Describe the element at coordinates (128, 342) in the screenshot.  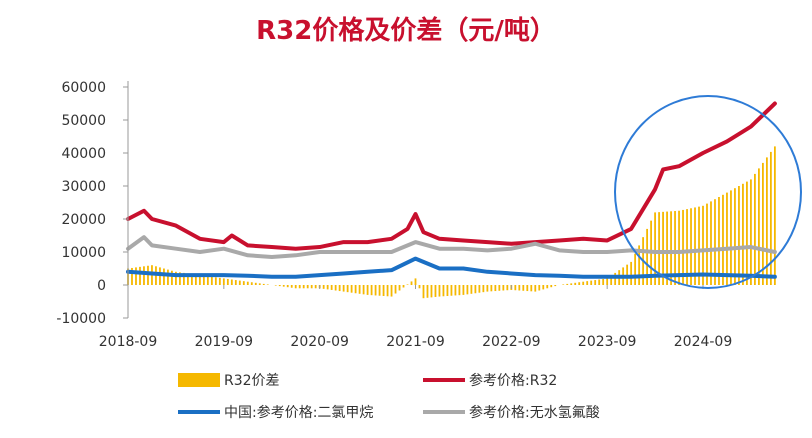
I see `x-tick-label-0: 2018-09` at that location.